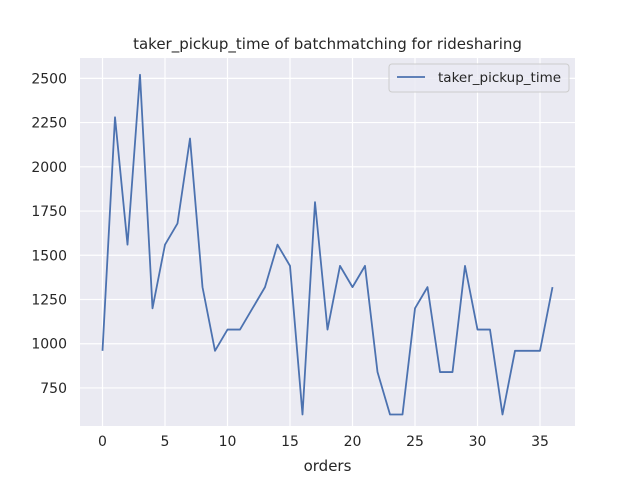 Image resolution: width=640 pixels, height=484 pixels. I want to click on x-tick-label: 25, so click(415, 442).